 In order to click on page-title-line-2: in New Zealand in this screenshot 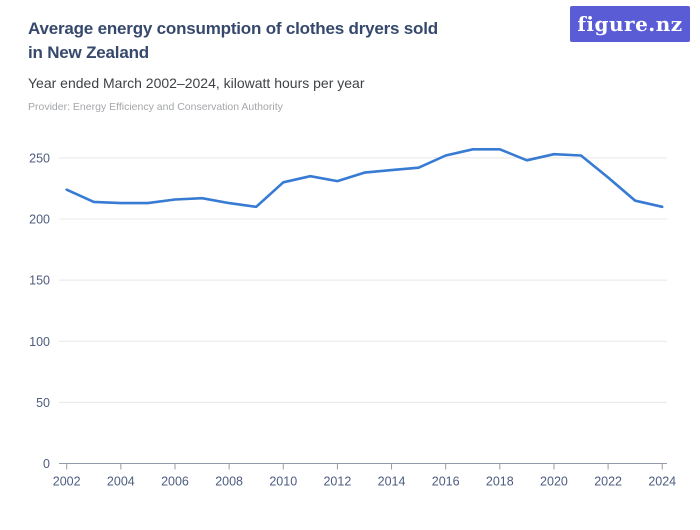, I will do `click(88, 52)`.